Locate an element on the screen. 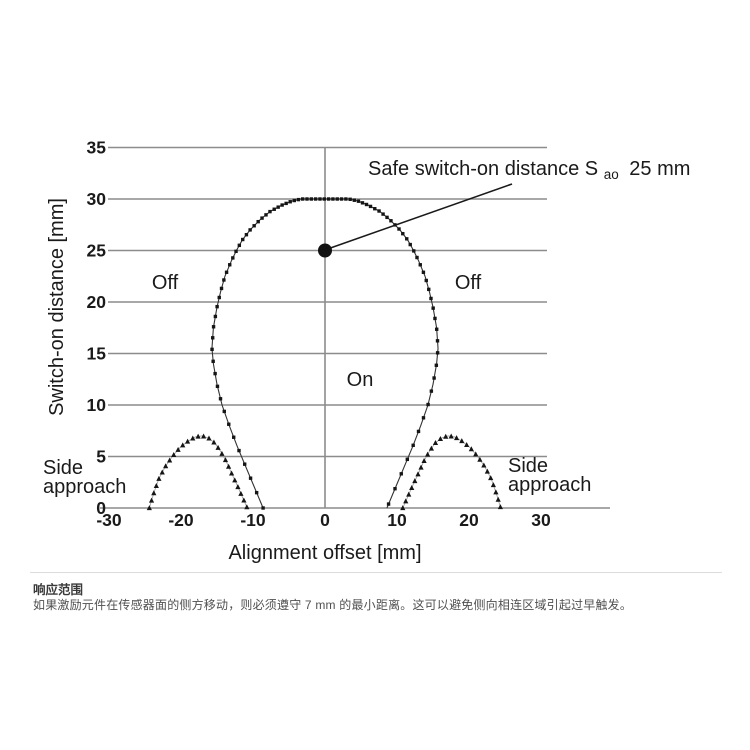 This screenshot has width=750, height=750. svg-text: 5 is located at coordinates (101, 457).